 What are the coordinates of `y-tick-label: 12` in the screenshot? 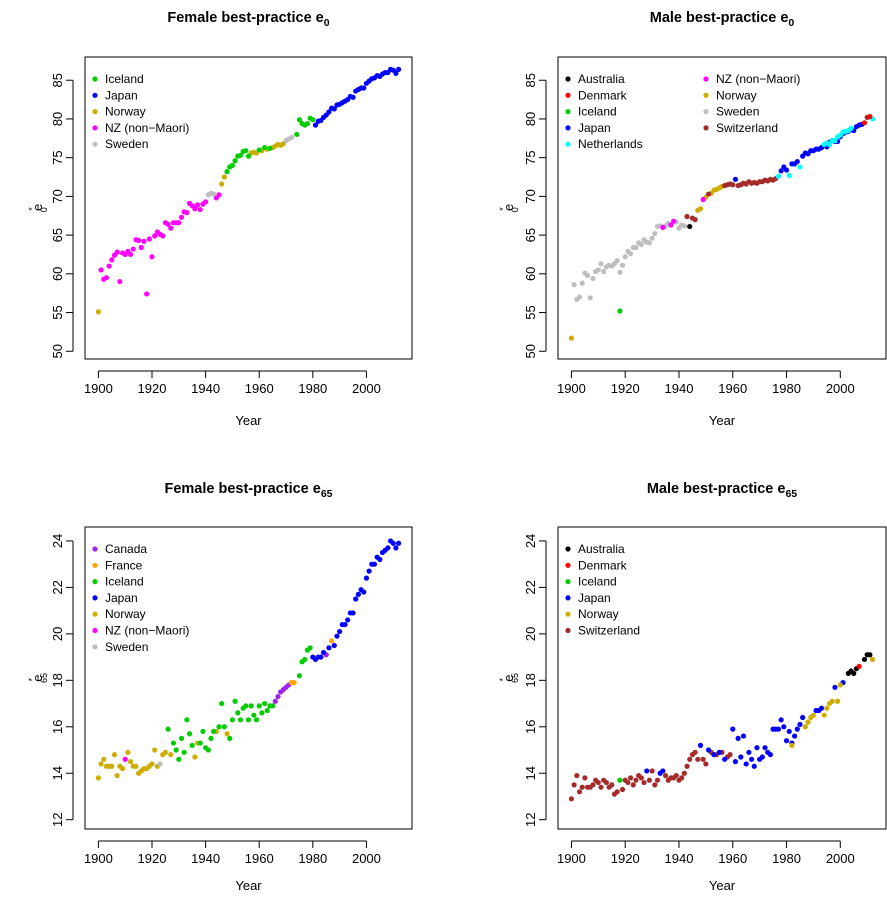 It's located at (530, 819).